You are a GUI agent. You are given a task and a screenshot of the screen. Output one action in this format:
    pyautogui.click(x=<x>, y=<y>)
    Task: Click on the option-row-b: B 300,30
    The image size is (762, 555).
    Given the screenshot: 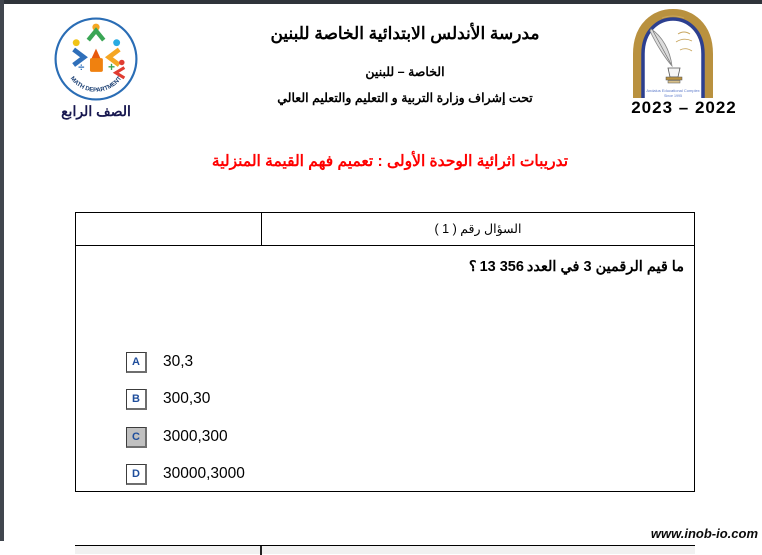 What is the action you would take?
    pyautogui.click(x=168, y=399)
    